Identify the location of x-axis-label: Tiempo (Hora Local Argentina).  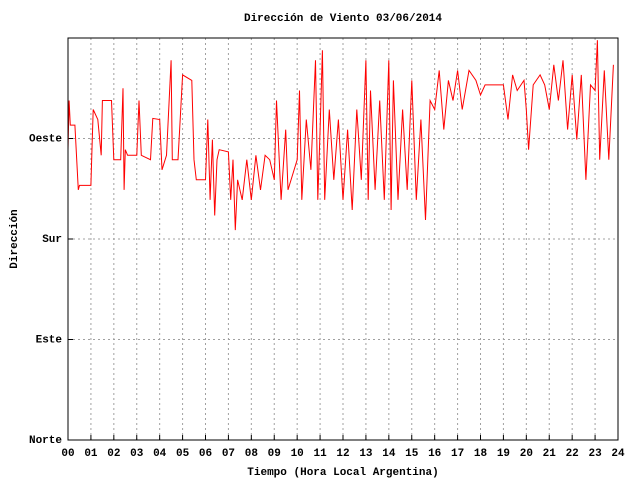
(342, 473).